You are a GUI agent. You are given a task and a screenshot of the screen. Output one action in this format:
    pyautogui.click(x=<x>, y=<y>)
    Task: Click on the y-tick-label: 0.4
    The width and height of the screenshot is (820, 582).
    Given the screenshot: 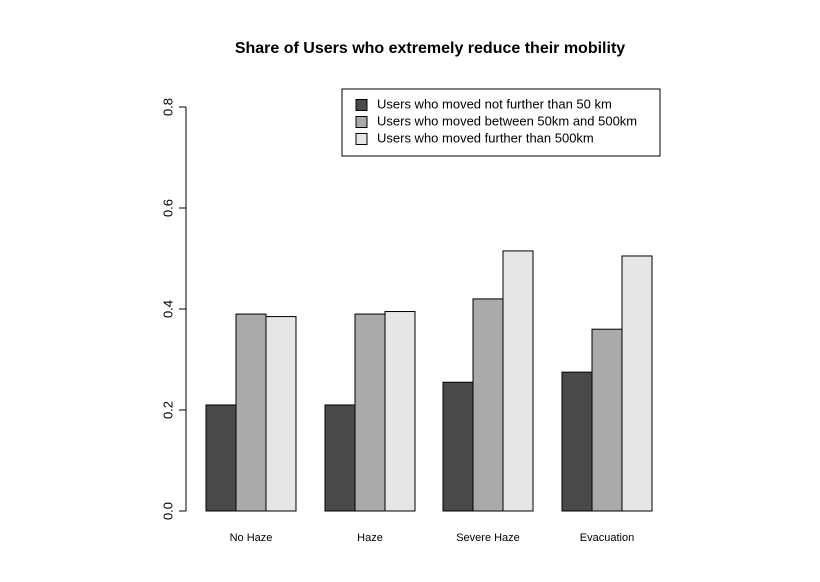 What is the action you would take?
    pyautogui.click(x=167, y=309)
    